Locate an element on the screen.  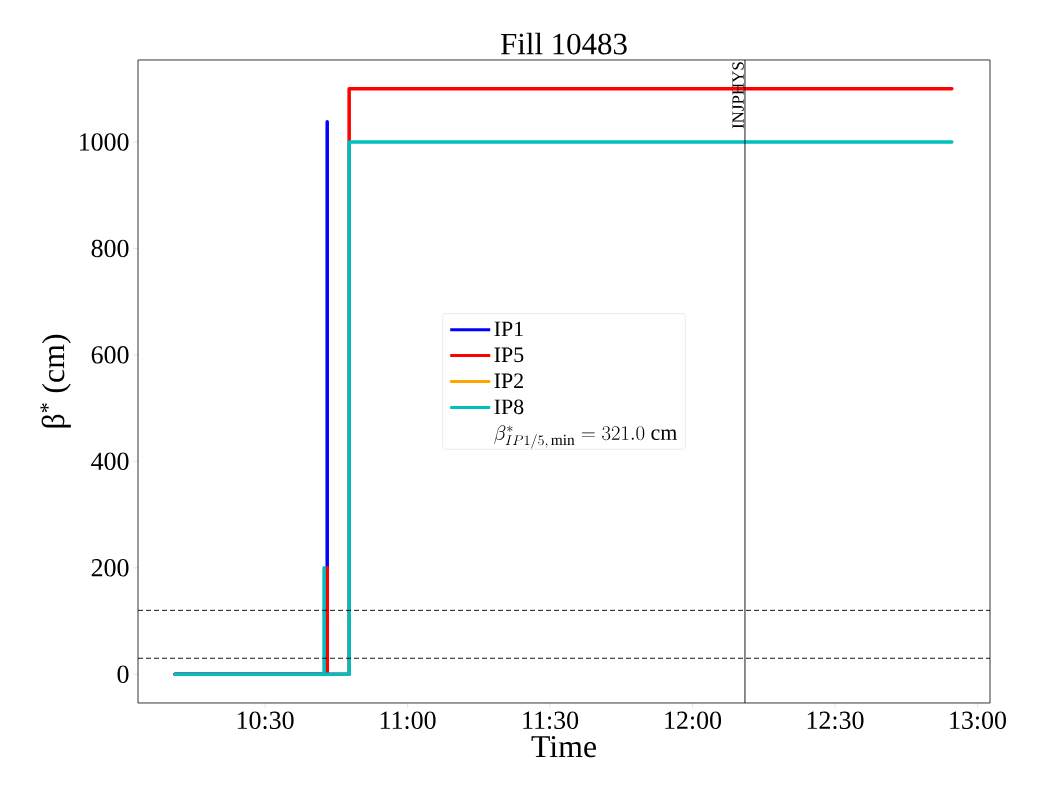
y-tick-label: 1000 is located at coordinates (104, 142).